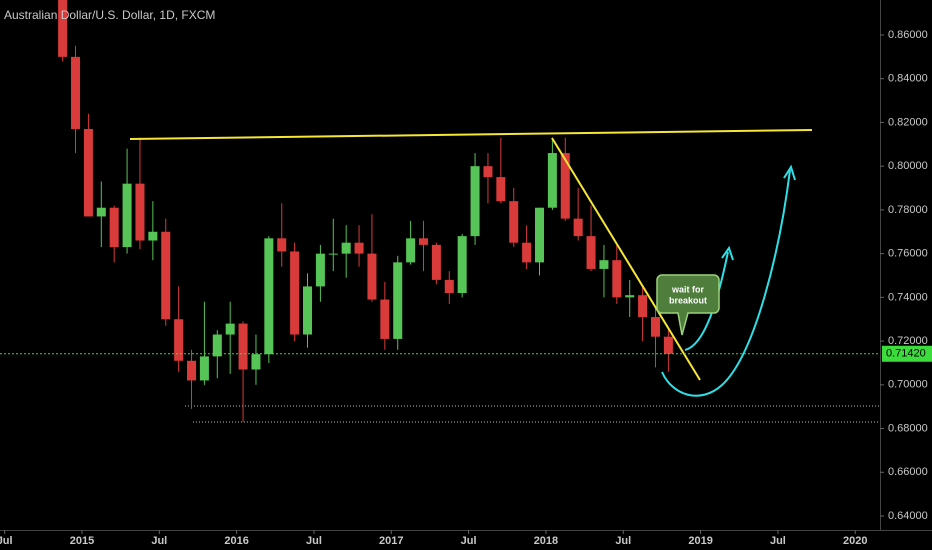 The width and height of the screenshot is (932, 550). Describe the element at coordinates (236, 541) in the screenshot. I see `x-tick-label: 2016` at that location.